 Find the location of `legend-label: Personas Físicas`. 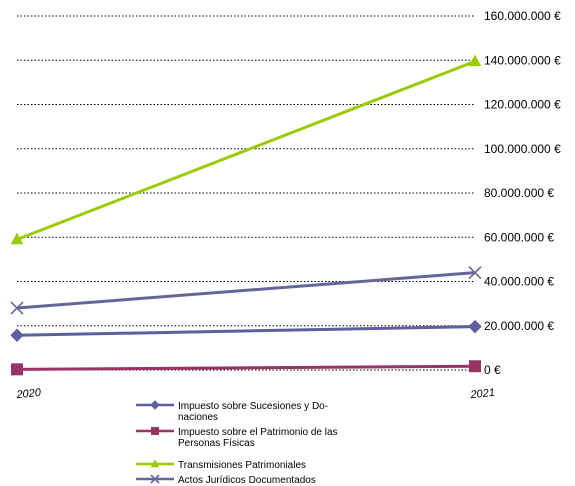

legend-label: Personas Físicas is located at coordinates (216, 443).